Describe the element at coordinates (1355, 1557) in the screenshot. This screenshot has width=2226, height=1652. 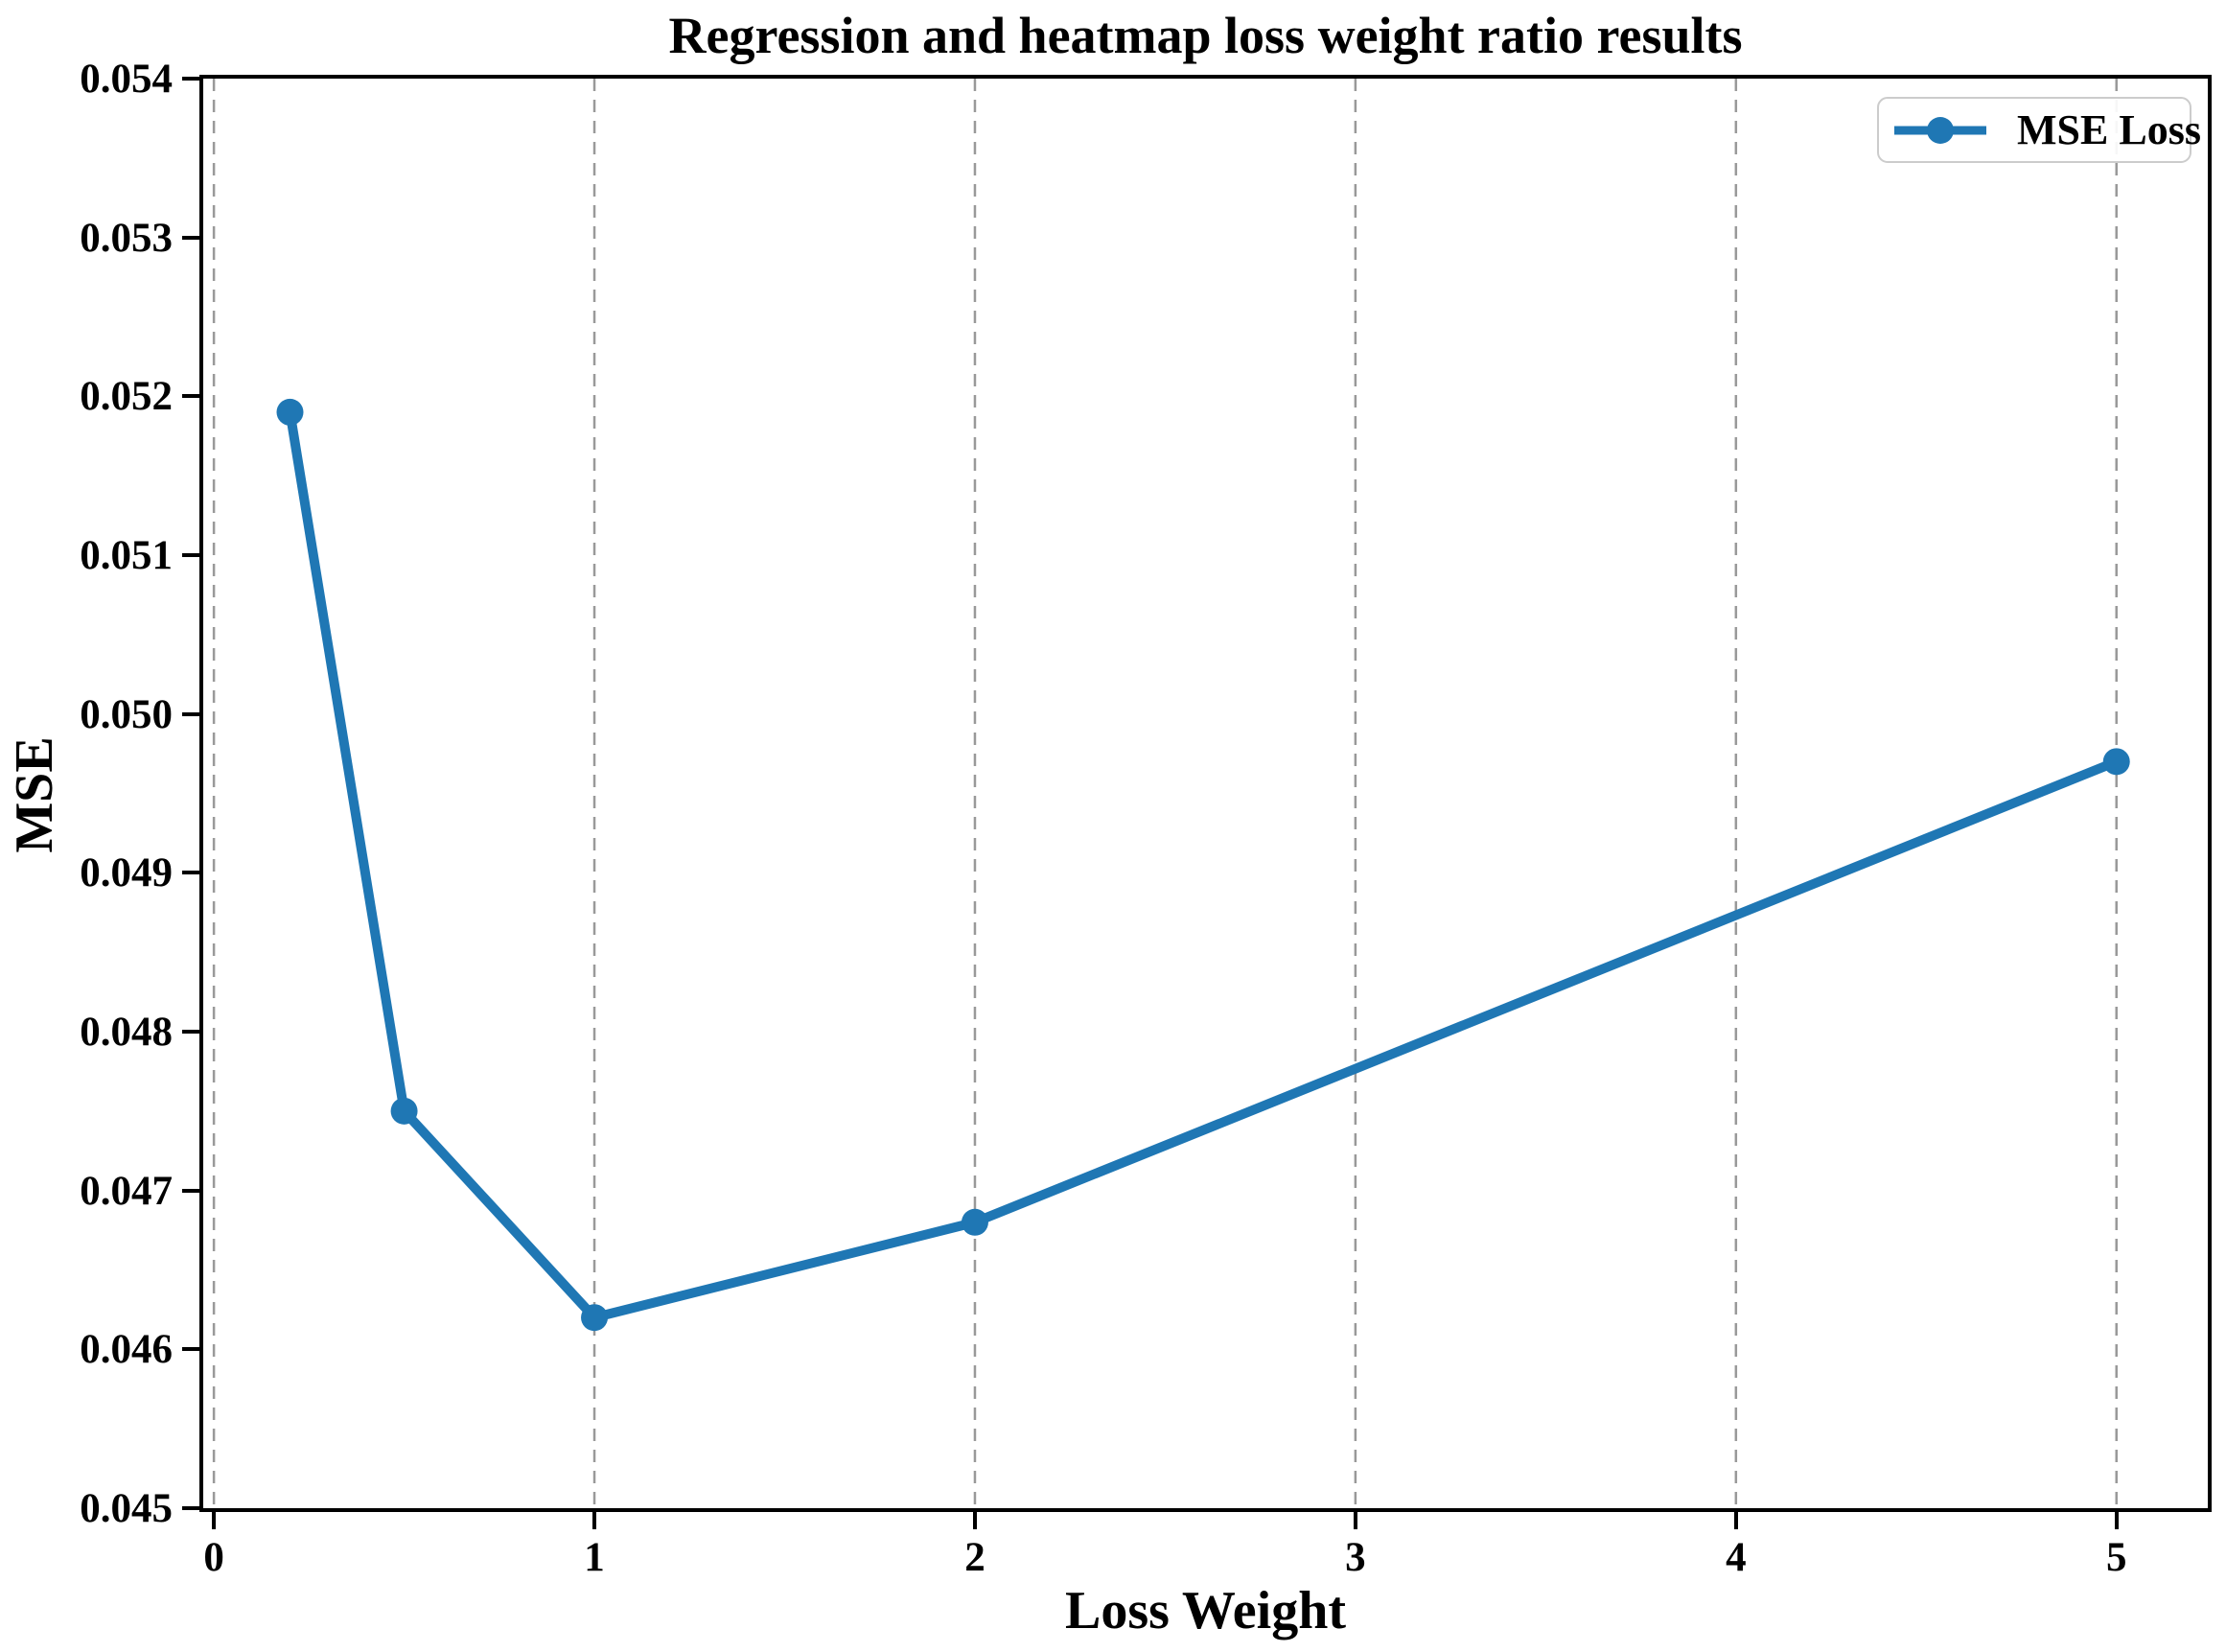
I see `x-tick-label: 3` at that location.